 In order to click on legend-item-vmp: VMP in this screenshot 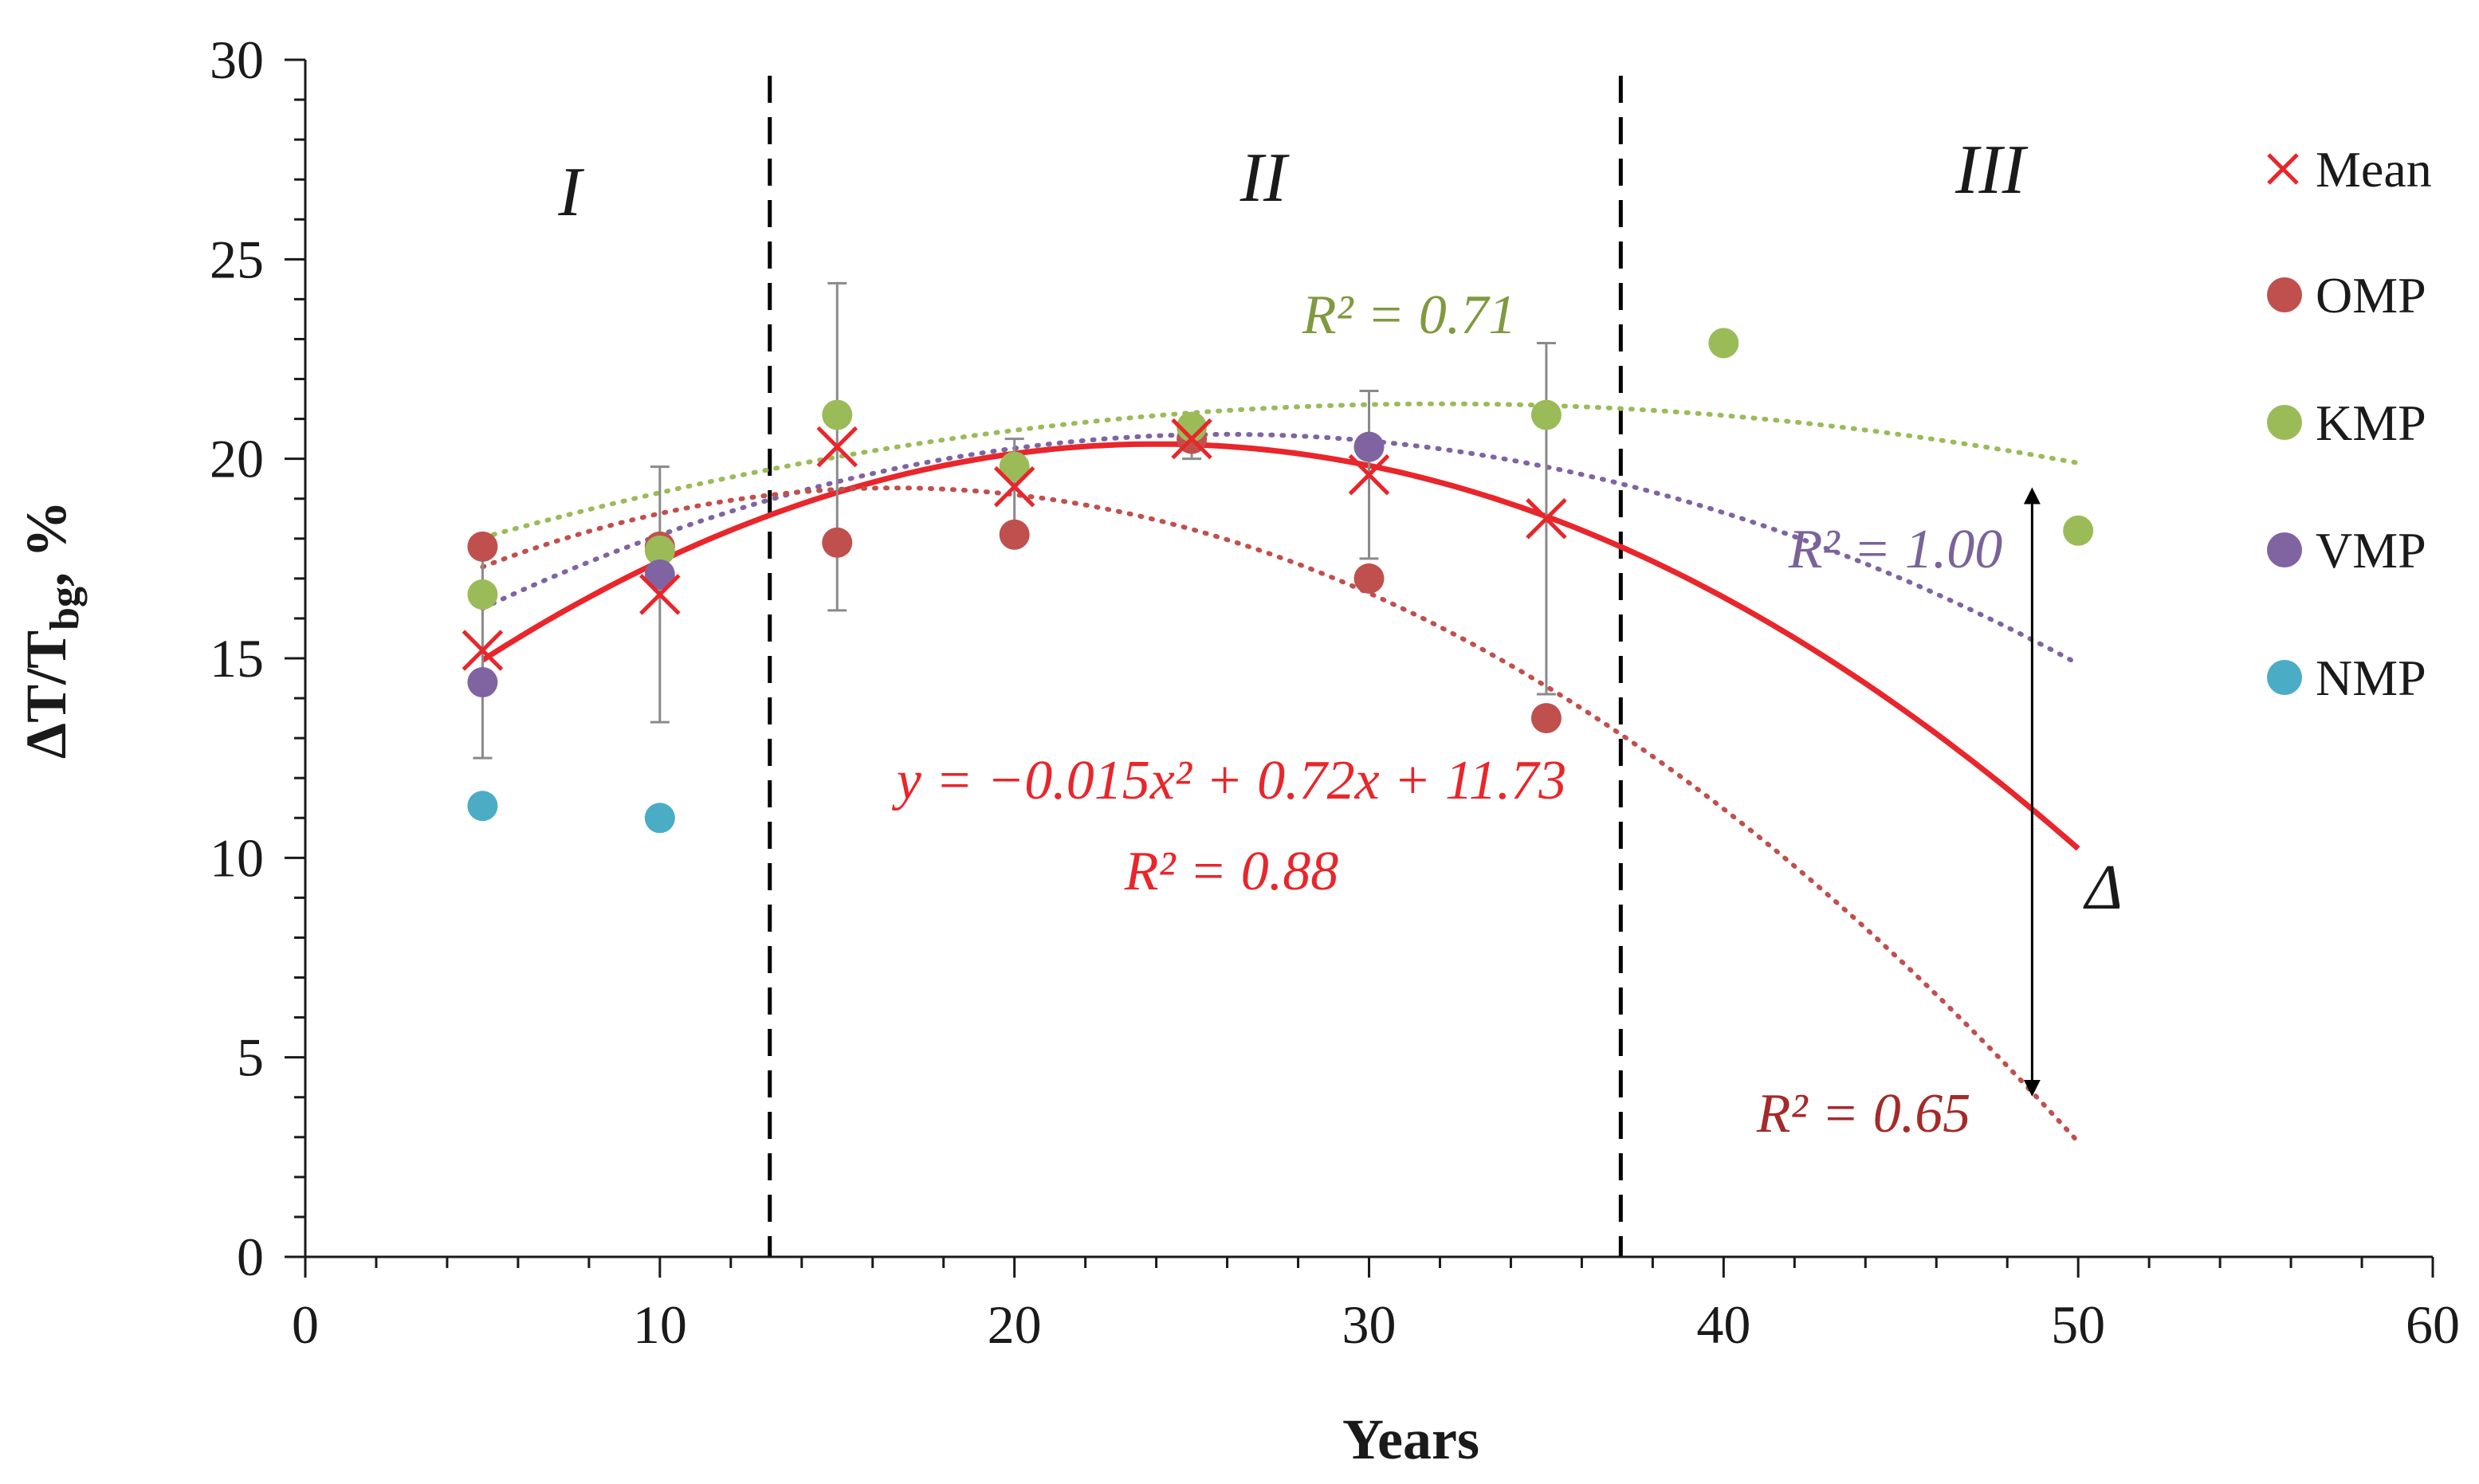, I will do `click(2347, 550)`.